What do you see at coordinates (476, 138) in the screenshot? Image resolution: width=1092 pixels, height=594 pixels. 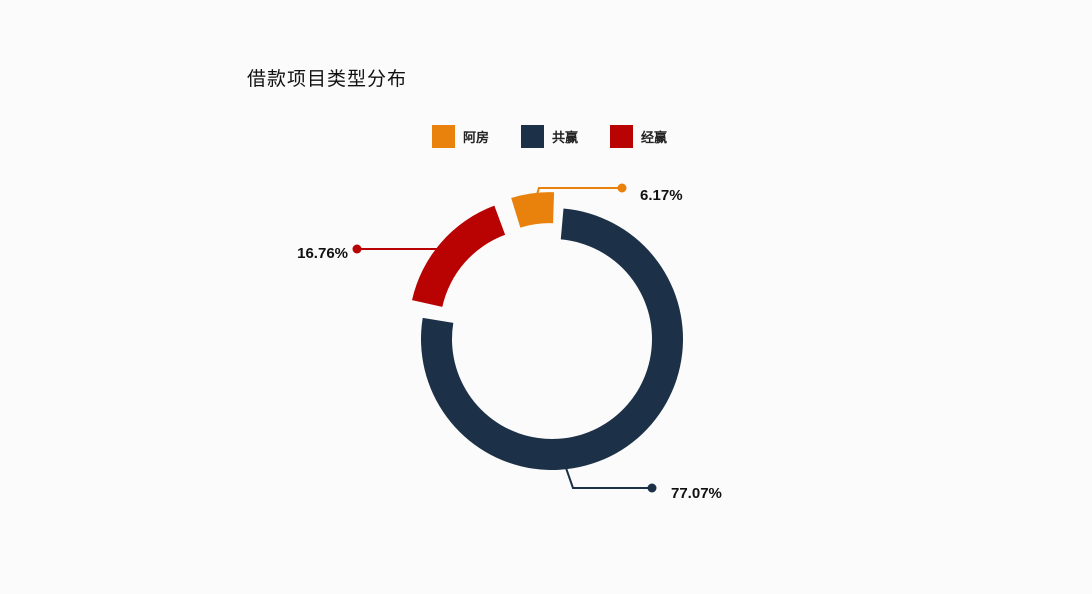 I see `legend-label-afang: 阿房` at bounding box center [476, 138].